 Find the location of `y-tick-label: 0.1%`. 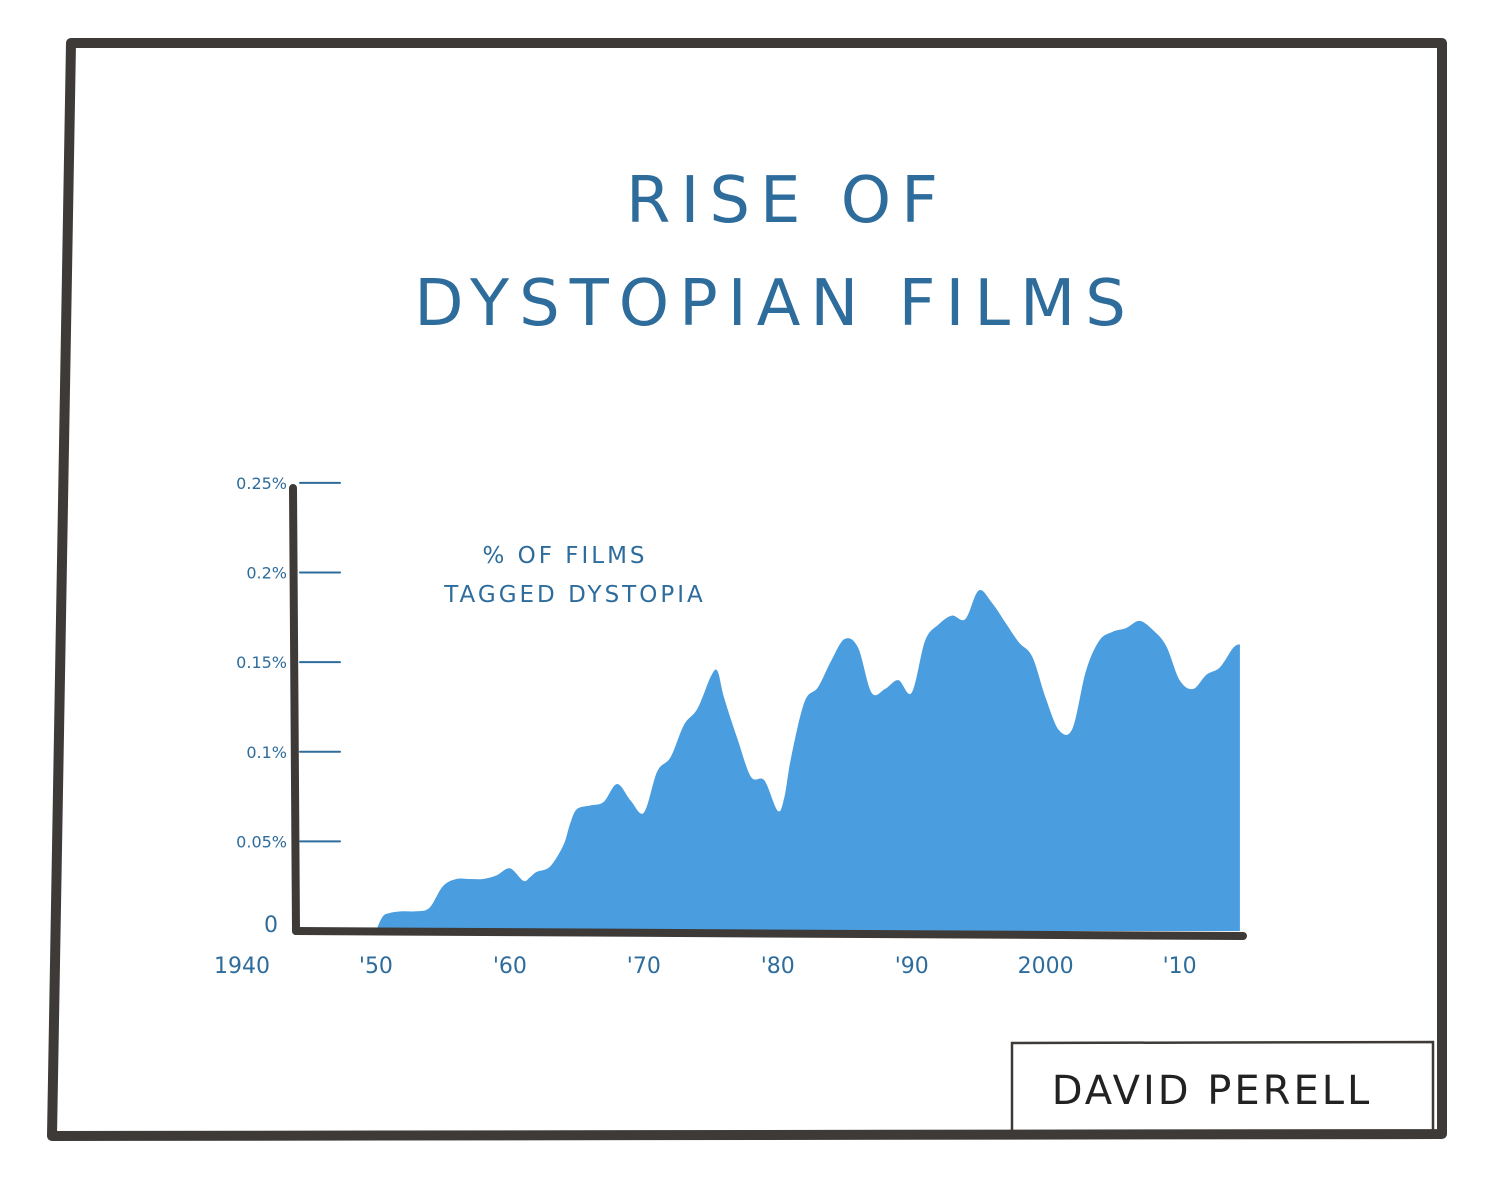

y-tick-label: 0.1% is located at coordinates (266, 752).